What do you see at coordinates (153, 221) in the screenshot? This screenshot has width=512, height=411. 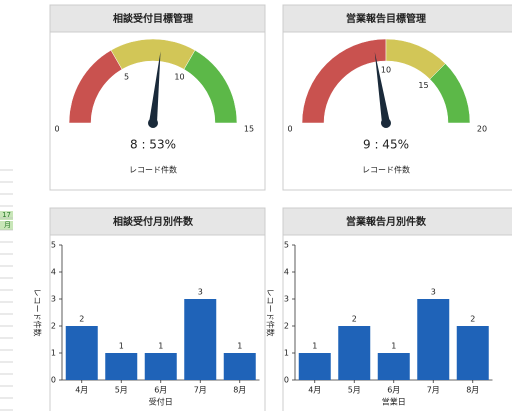 I see `panel-title: 相談受付月別件数` at bounding box center [153, 221].